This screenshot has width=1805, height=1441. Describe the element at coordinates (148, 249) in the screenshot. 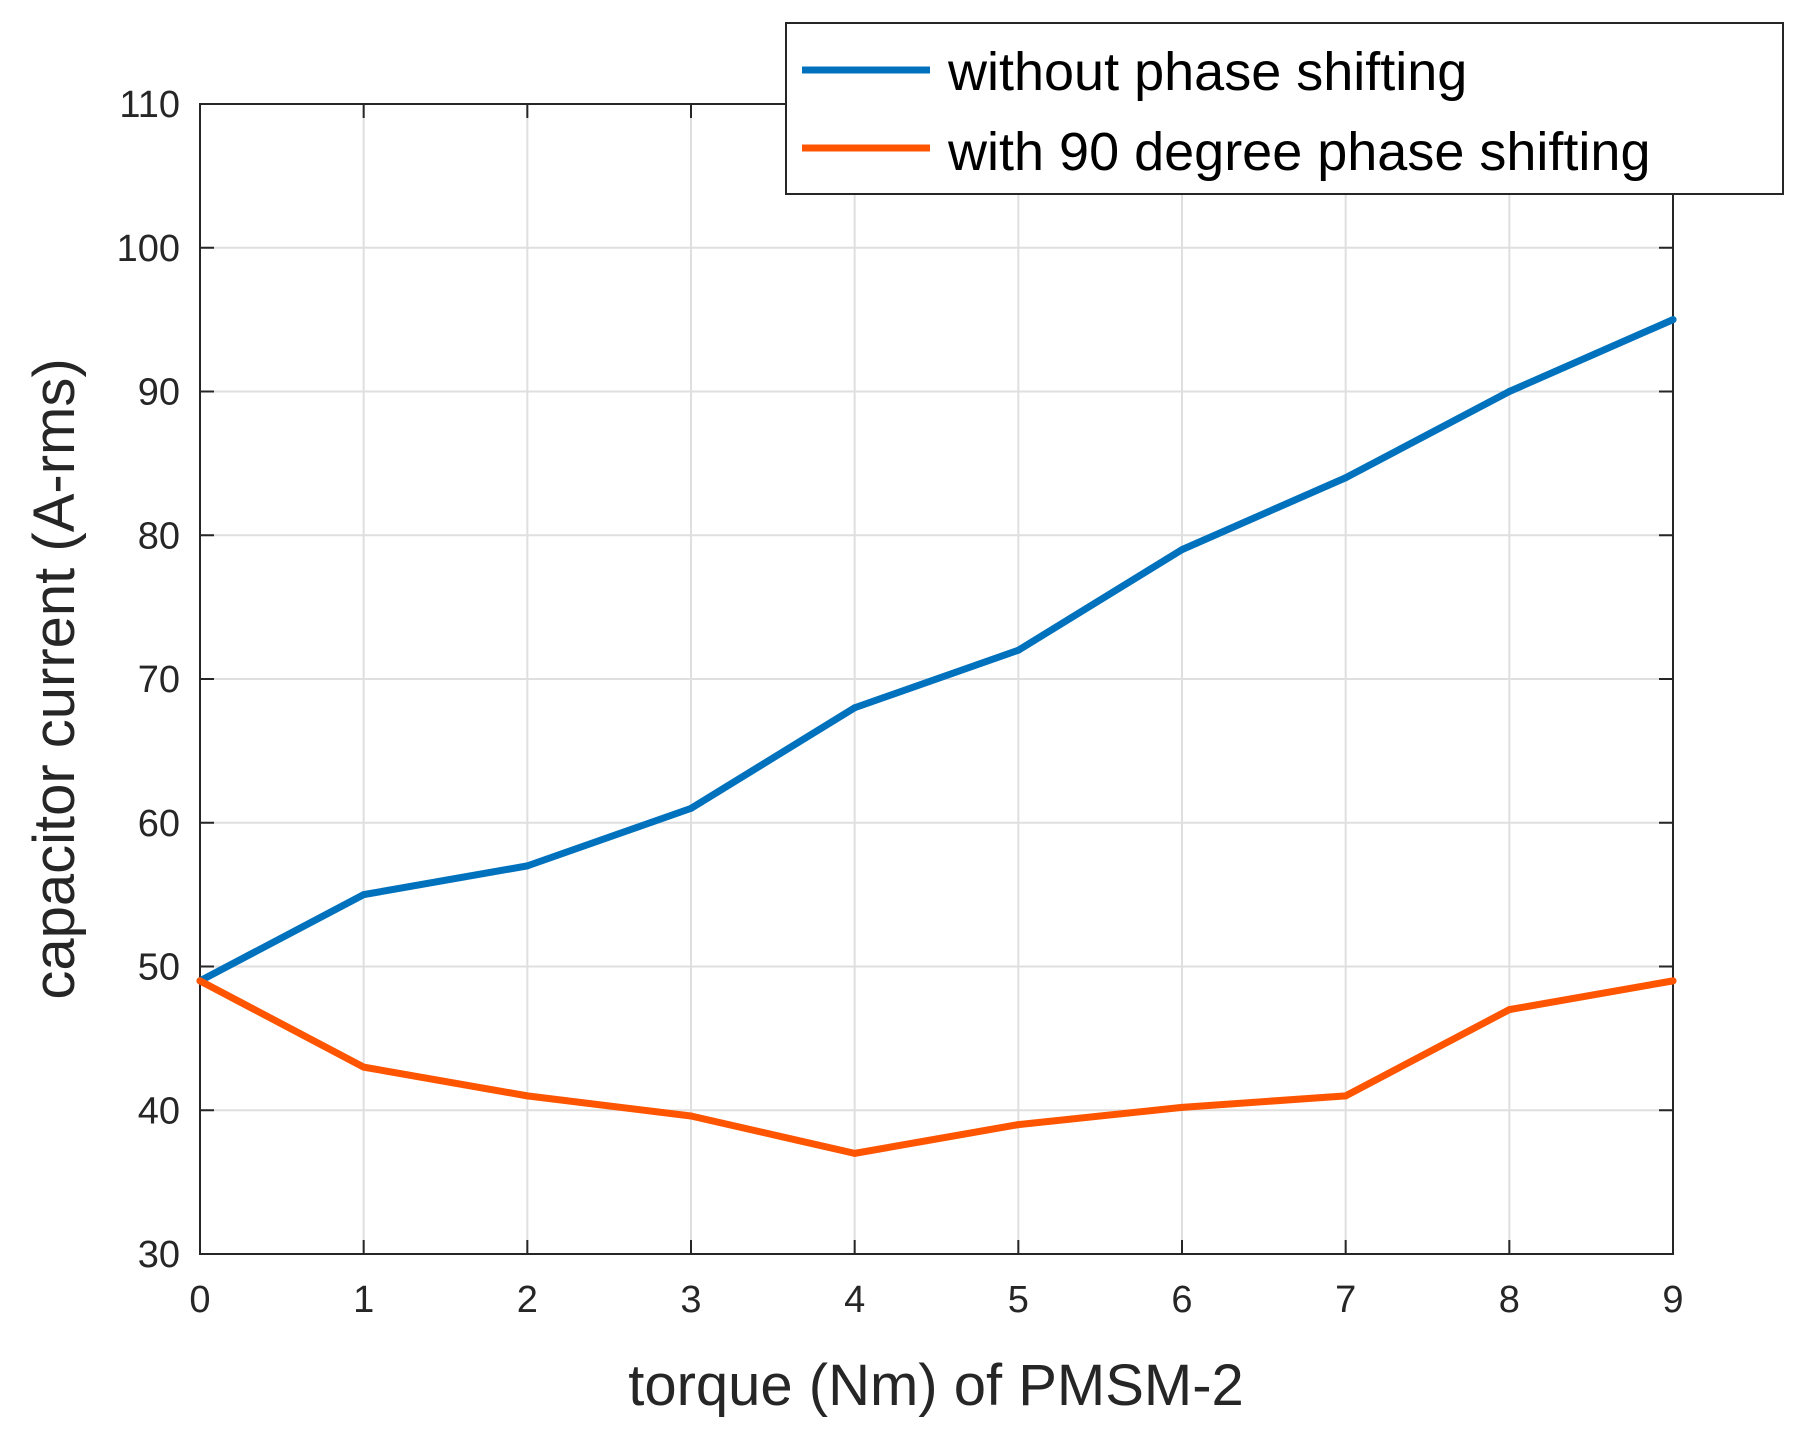

I see `y-tick-label: 100` at that location.